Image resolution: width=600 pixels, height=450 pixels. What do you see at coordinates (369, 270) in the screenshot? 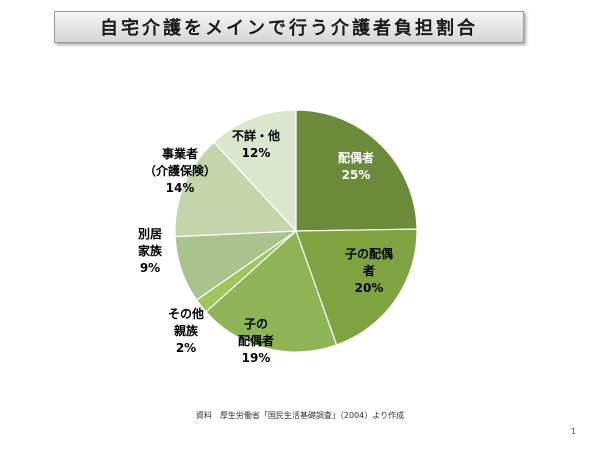
I see `slice-label: 子の配偶者 20%` at bounding box center [369, 270].